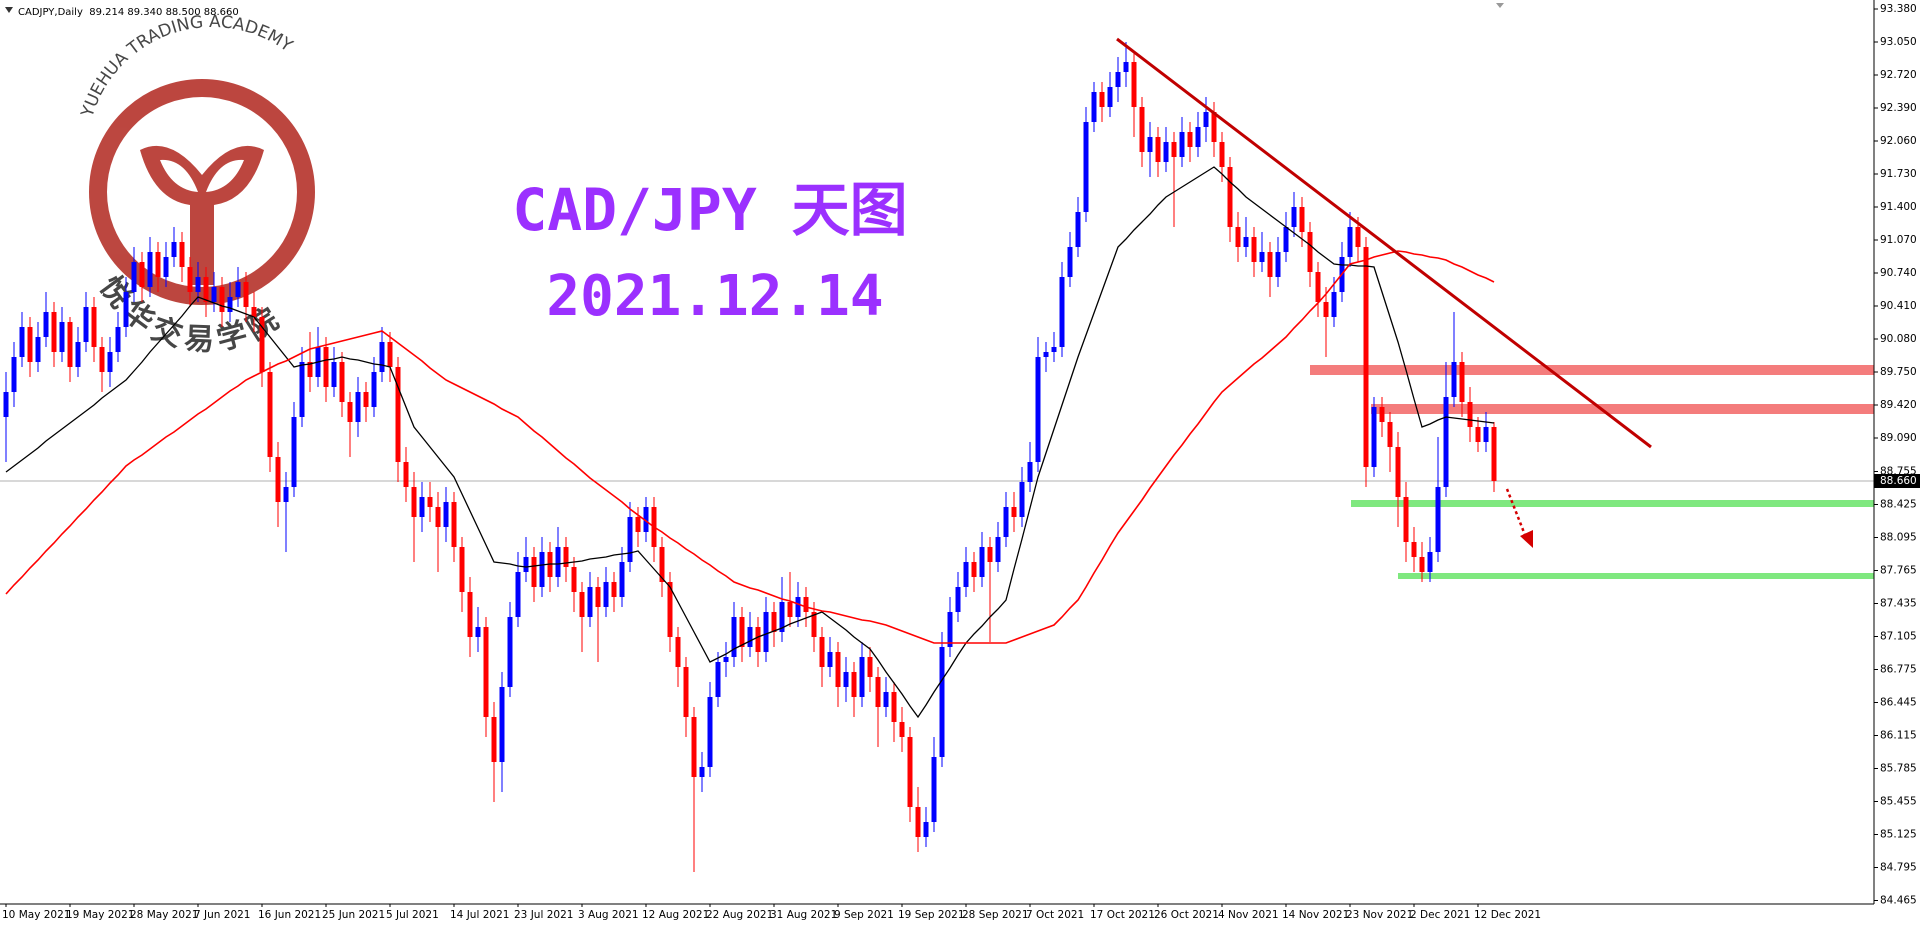 This screenshot has height=927, width=1920. I want to click on x-tick-label: 12 Aug 2021, so click(675, 915).